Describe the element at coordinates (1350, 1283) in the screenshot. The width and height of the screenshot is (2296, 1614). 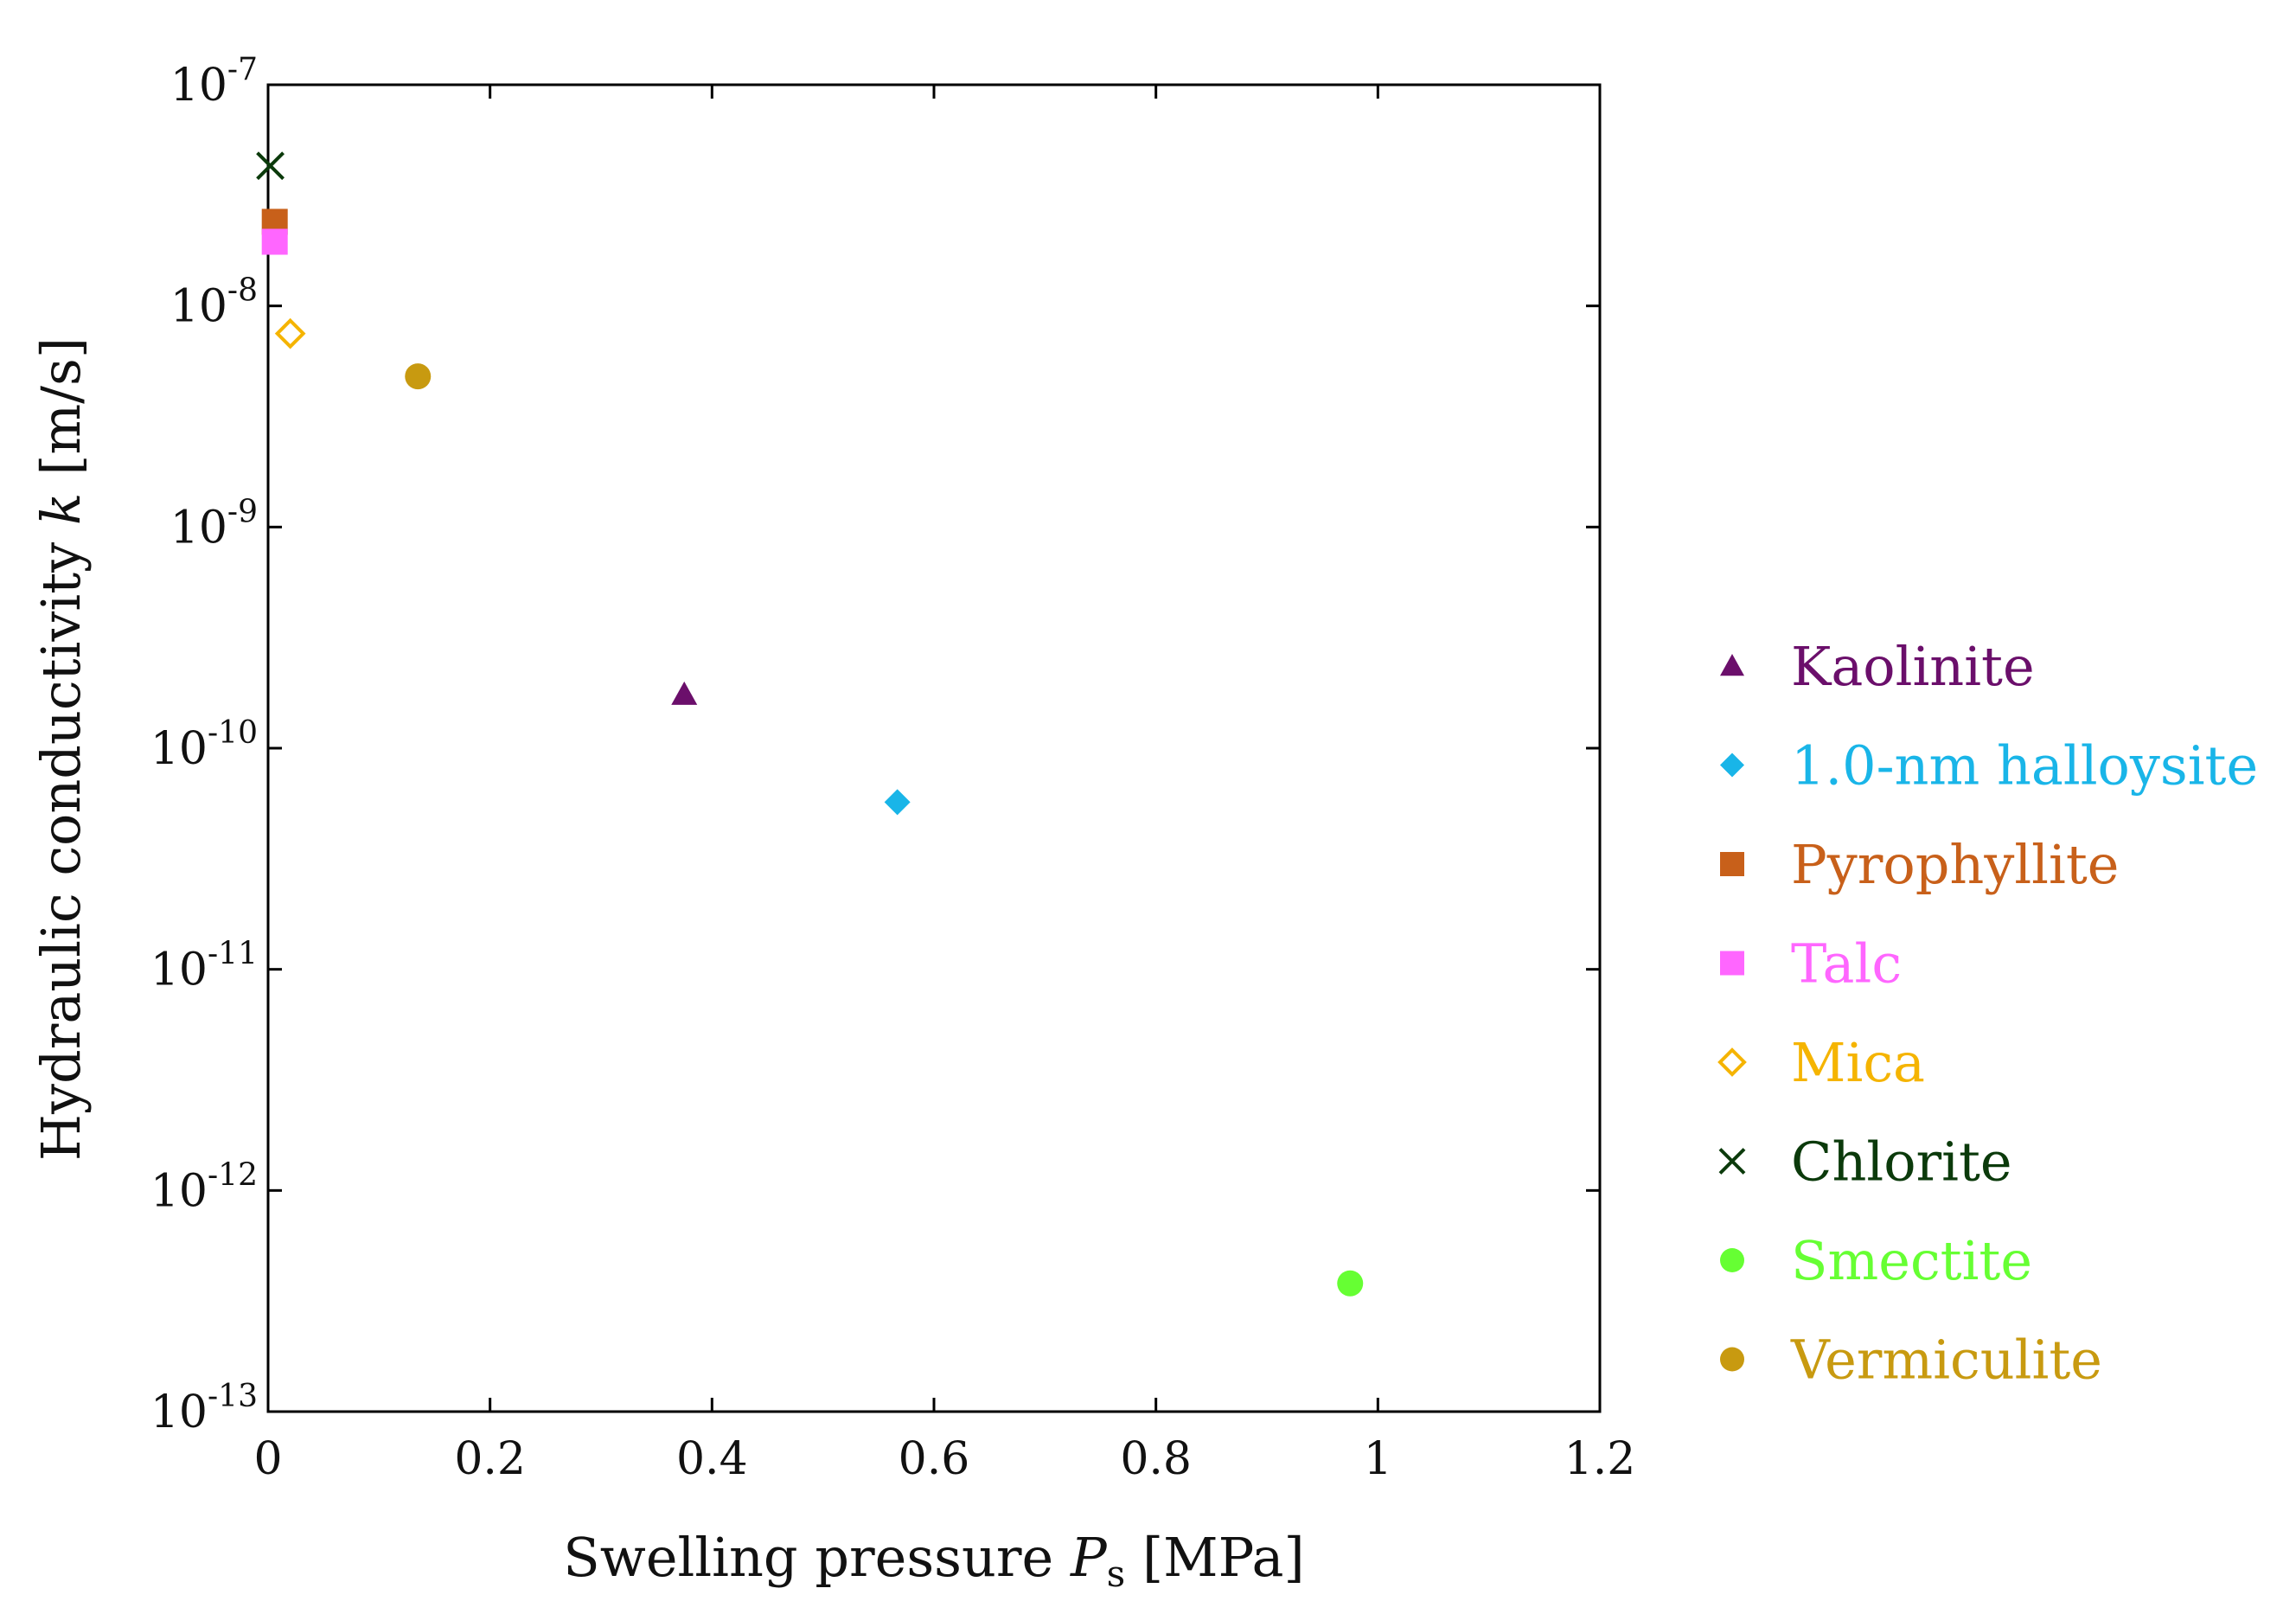
I see `point-smectite` at that location.